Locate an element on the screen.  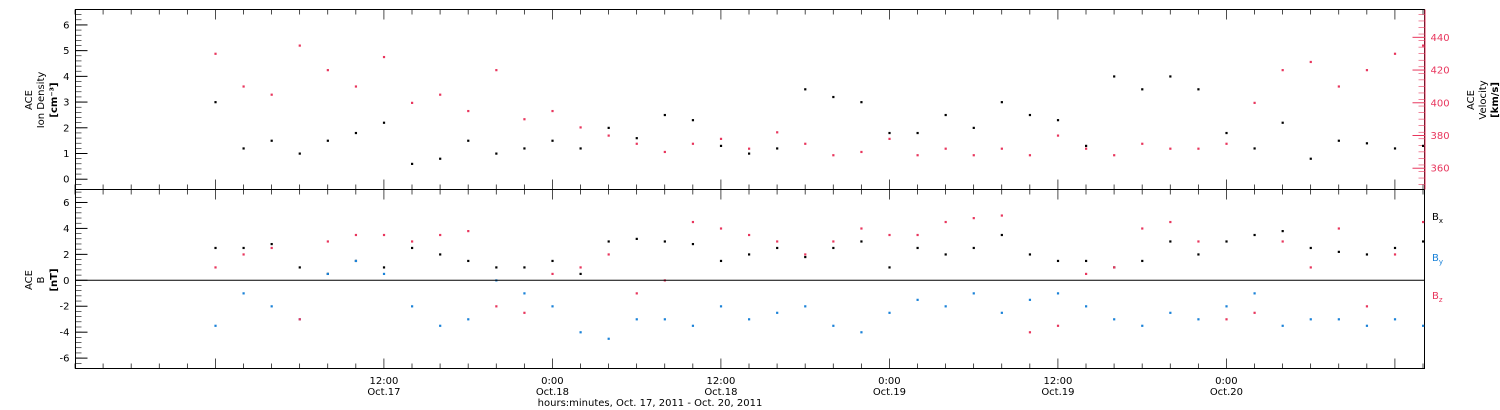
top-left-tick-label: 0 is located at coordinates (66, 180).